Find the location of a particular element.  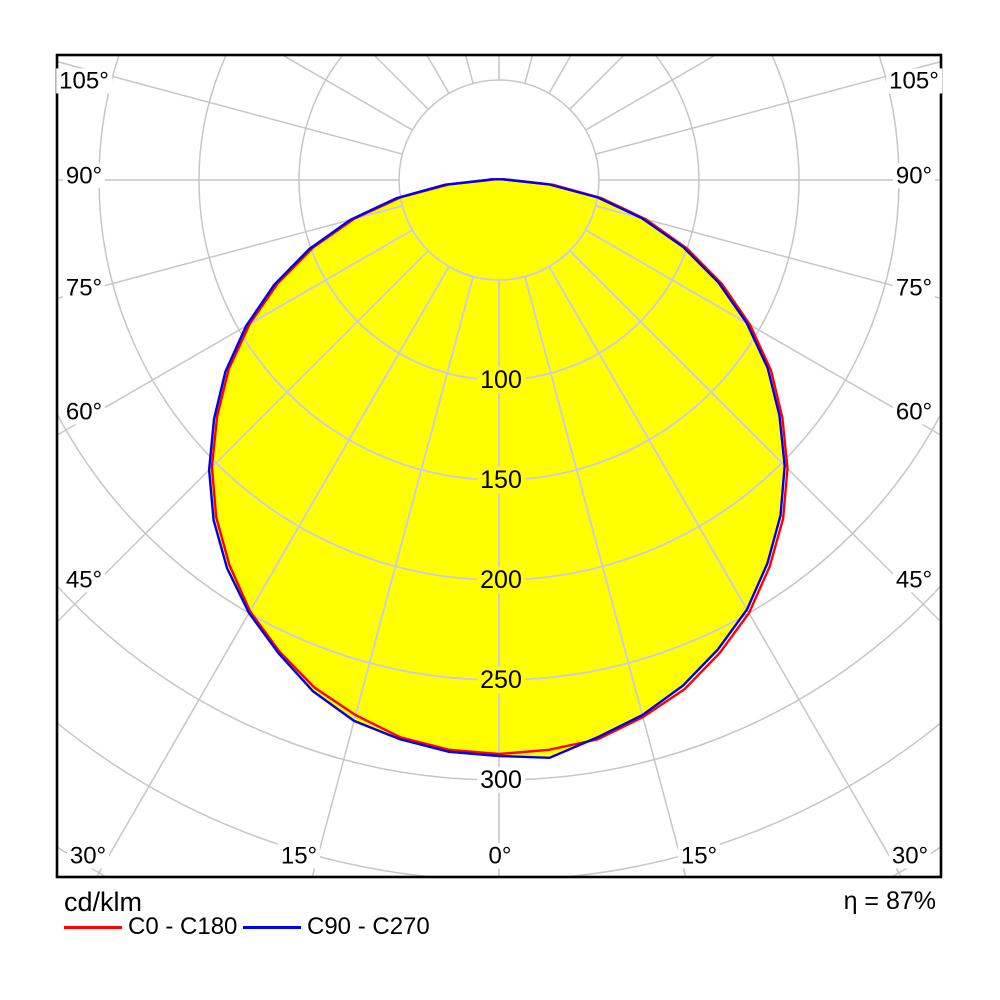

angle-label-right-45: 45° is located at coordinates (914, 580).